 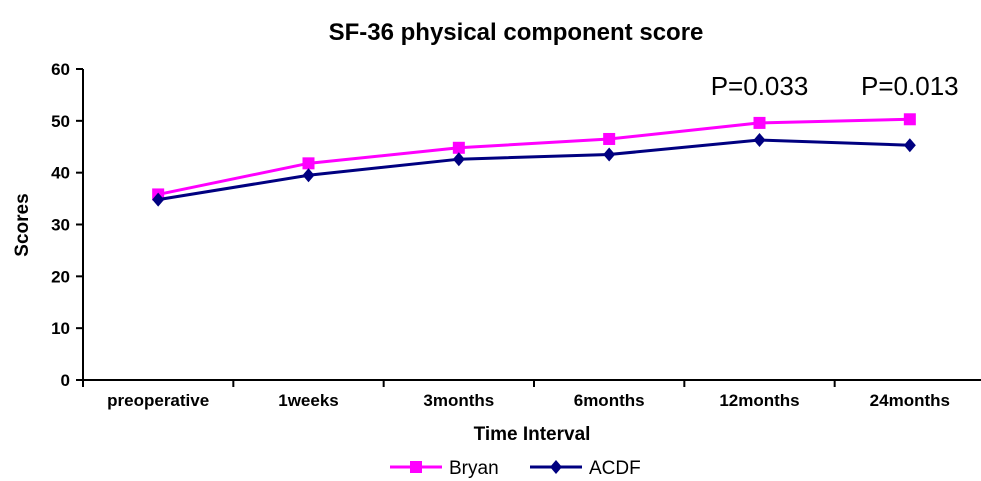 I want to click on x-tick-label: 6months, so click(x=609, y=400).